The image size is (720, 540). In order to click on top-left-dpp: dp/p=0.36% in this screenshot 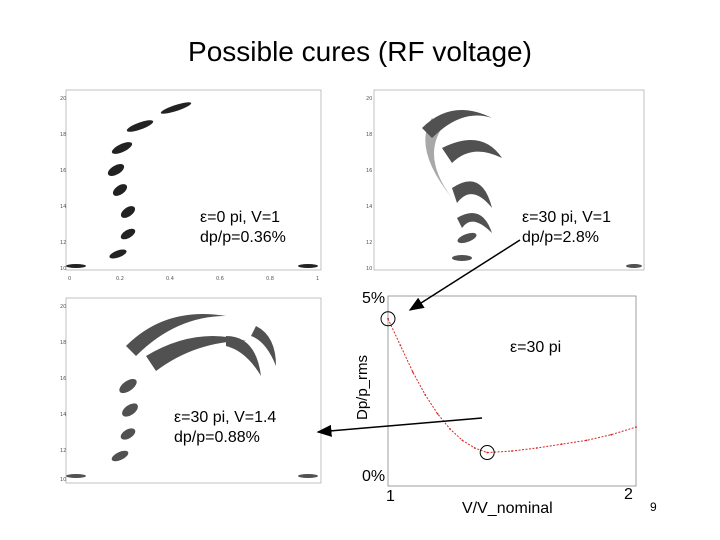, I will do `click(243, 237)`.